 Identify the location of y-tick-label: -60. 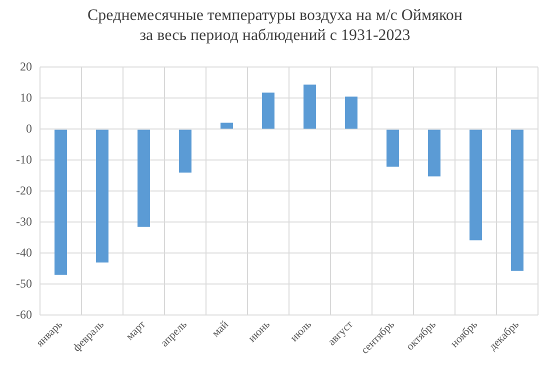
(24, 314).